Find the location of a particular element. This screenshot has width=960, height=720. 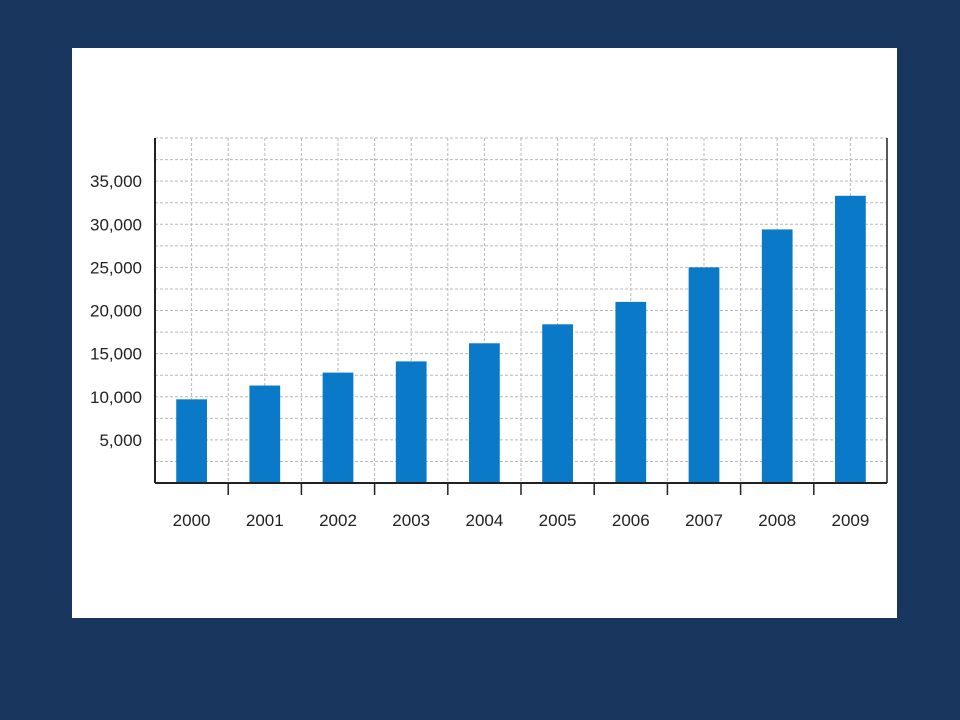

x-tick-label: 2008 is located at coordinates (777, 520).